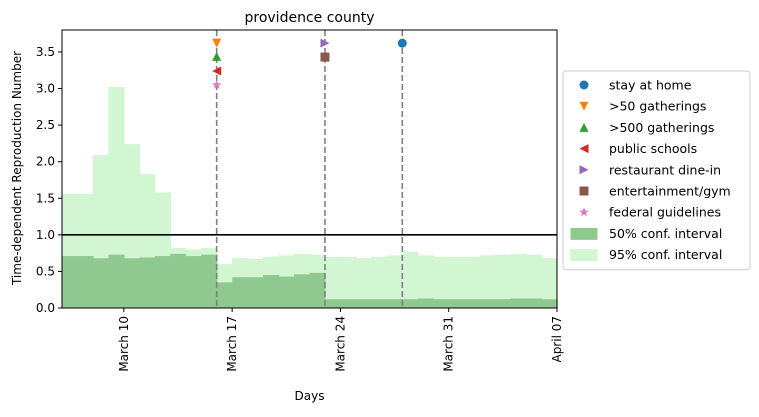 The image size is (759, 417). What do you see at coordinates (650, 85) in the screenshot?
I see `legend-label-stay-at-home: stay at home` at bounding box center [650, 85].